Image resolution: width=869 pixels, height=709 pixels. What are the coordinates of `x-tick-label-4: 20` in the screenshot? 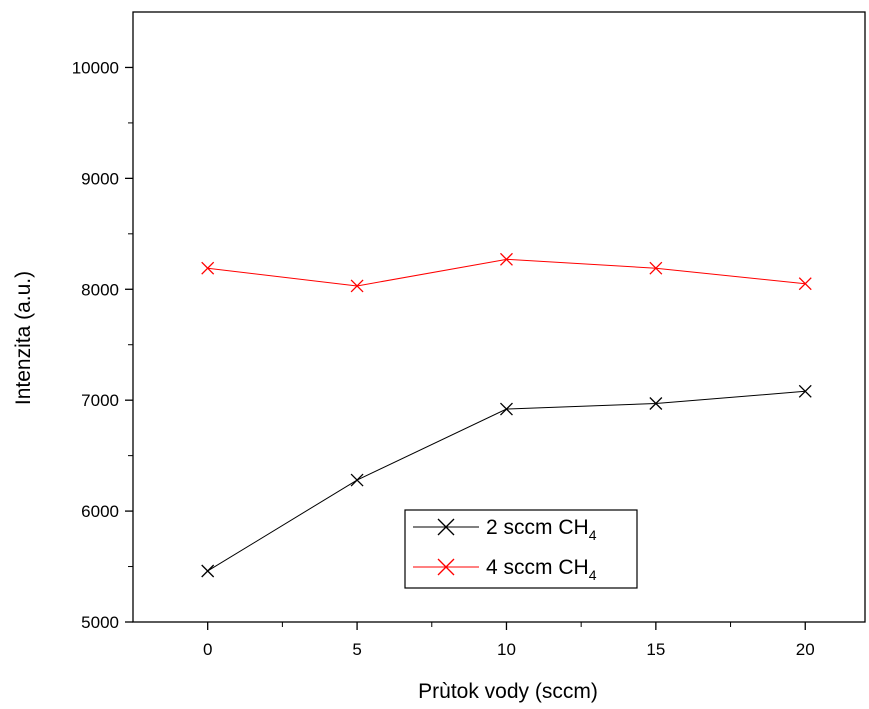 It's located at (805, 649).